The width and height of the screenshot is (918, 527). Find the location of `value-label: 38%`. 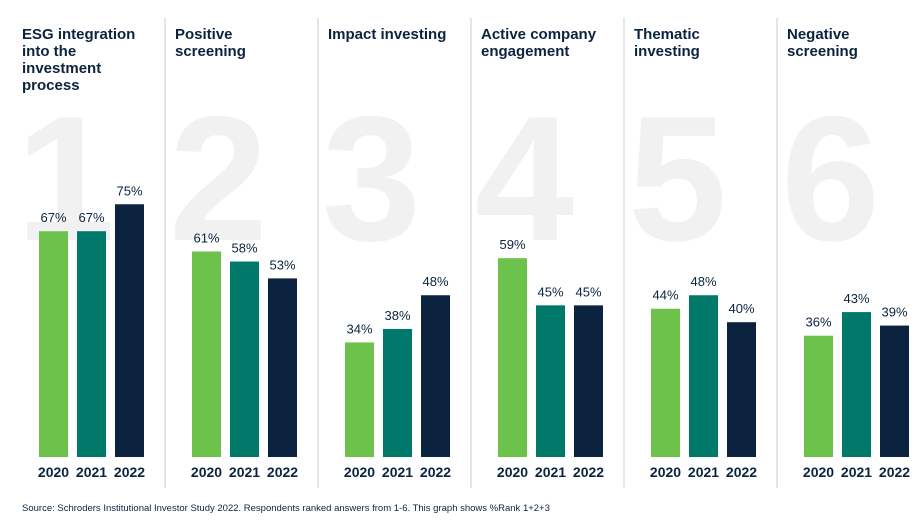

value-label: 38% is located at coordinates (397, 315).